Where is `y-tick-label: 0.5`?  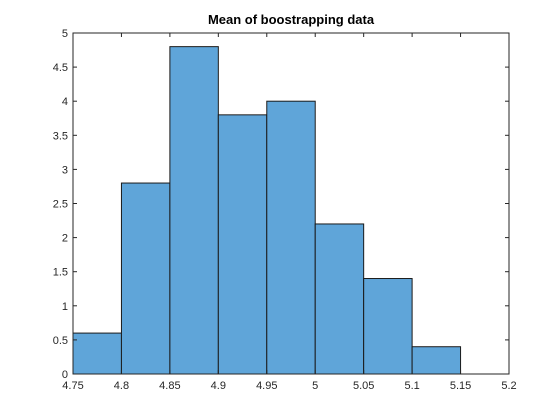
y-tick-label: 0.5 is located at coordinates (60, 341).